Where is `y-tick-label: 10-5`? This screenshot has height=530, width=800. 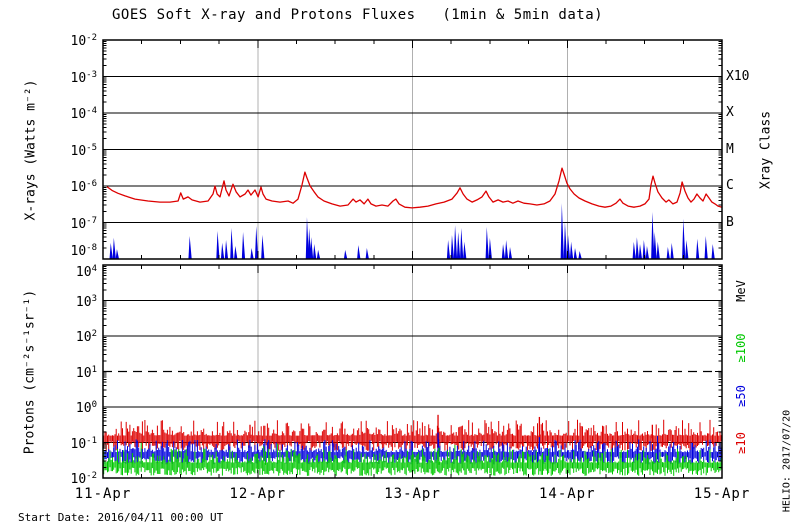
y-tick-label: 10-5 is located at coordinates (84, 150).